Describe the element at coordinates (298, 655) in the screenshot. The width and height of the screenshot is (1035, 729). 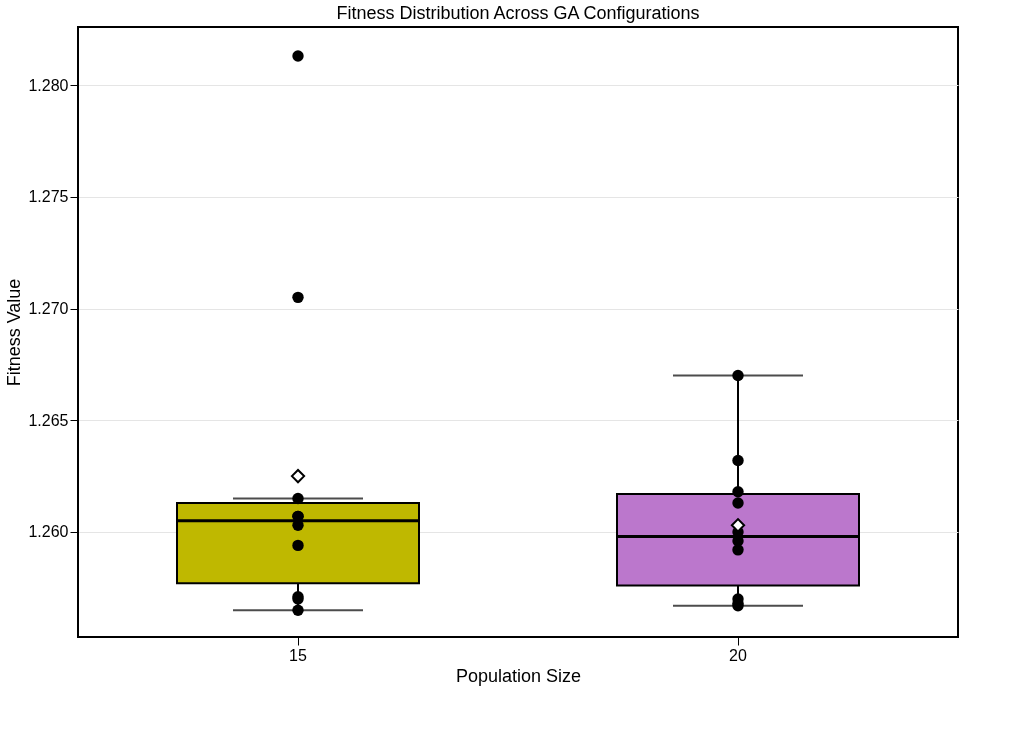
I see `x-tick-label: 15` at that location.